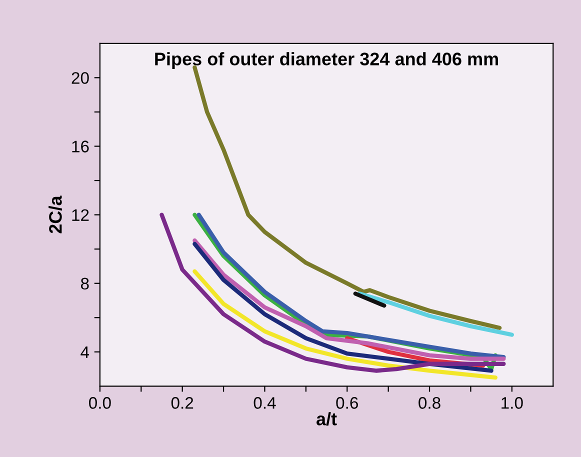 This screenshot has width=581, height=457. I want to click on y-axis-title: 2C/a, so click(55, 215).